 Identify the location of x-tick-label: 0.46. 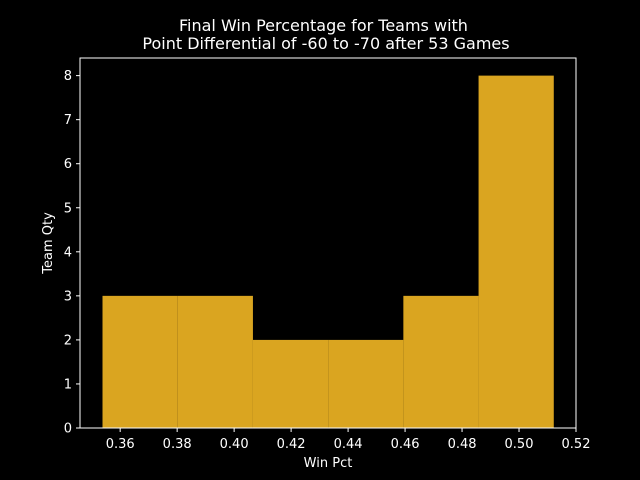
(405, 444).